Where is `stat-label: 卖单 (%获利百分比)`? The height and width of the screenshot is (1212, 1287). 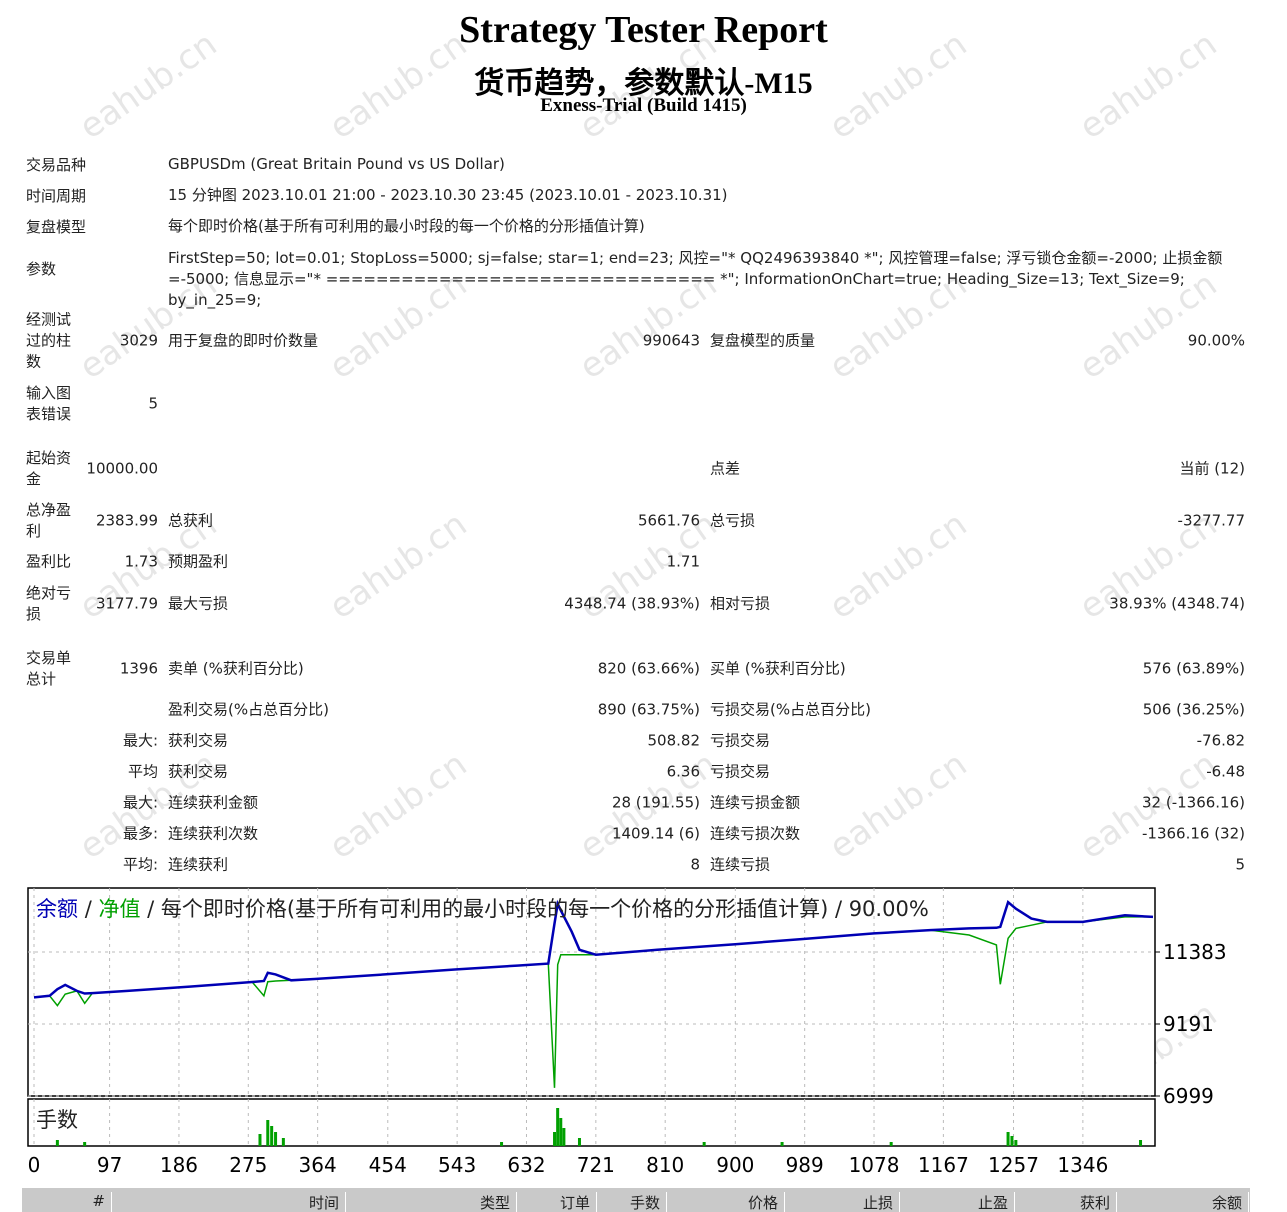
stat-label: 卖单 (%获利百分比) is located at coordinates (236, 668).